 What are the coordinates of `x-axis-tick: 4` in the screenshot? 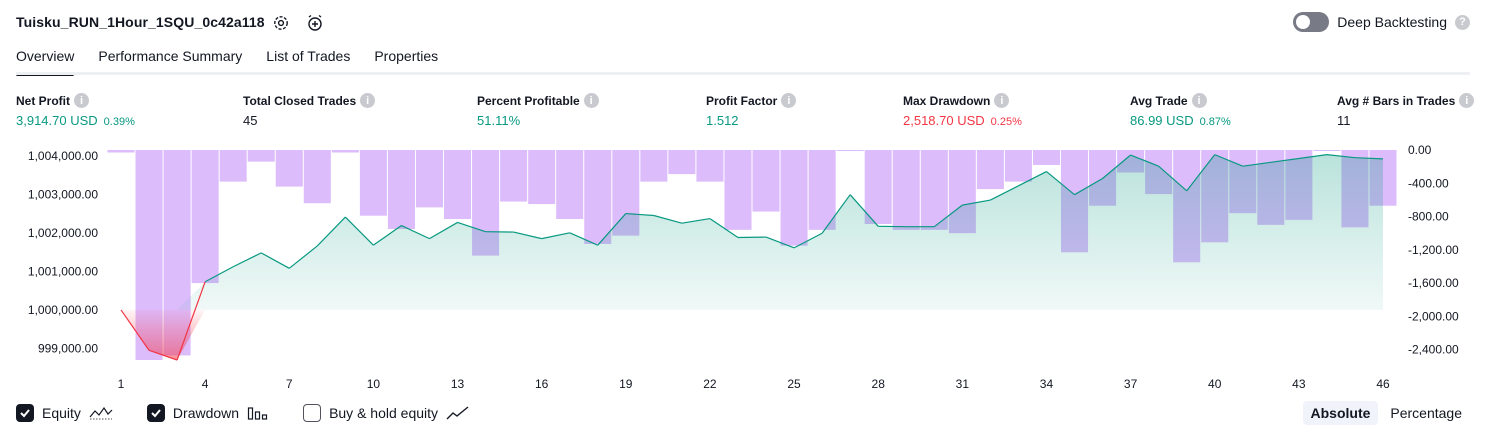 It's located at (205, 384).